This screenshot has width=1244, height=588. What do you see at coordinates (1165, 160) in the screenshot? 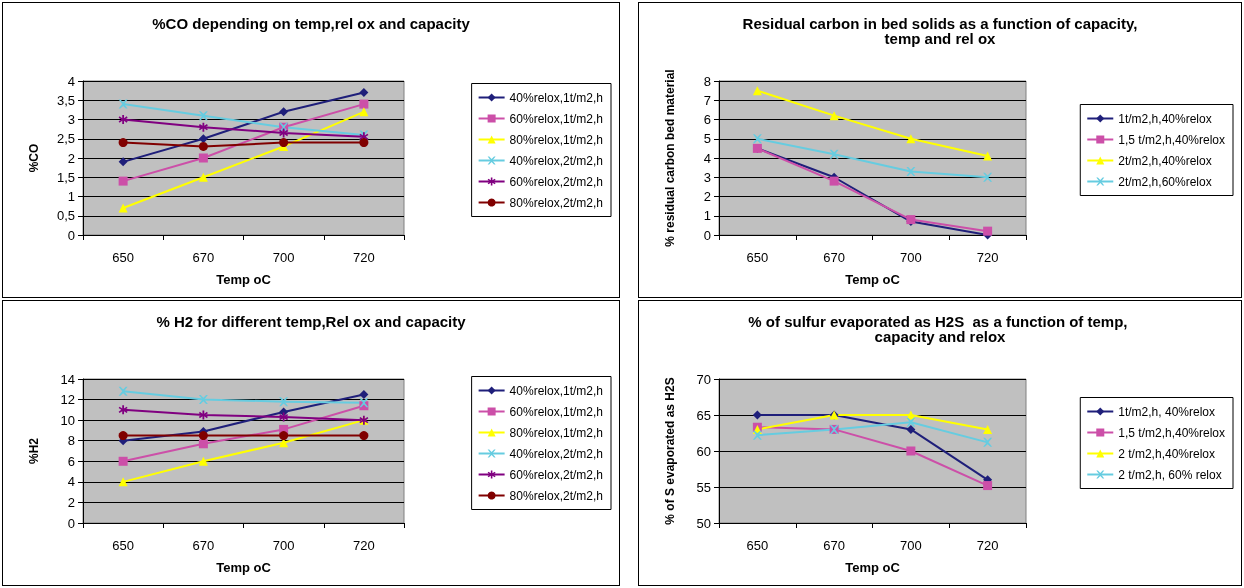
I see `legend-label: 2t/m2,h,40%relox` at bounding box center [1165, 160].